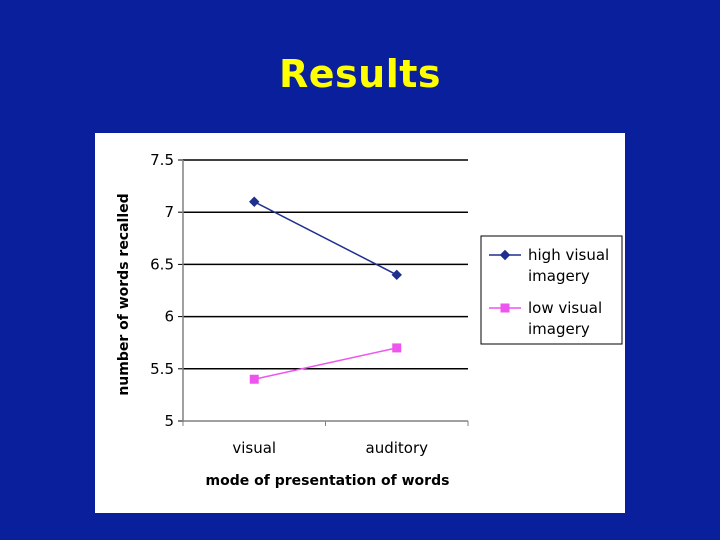 The image size is (720, 540). I want to click on y-tick-label: 6.5, so click(162, 264).